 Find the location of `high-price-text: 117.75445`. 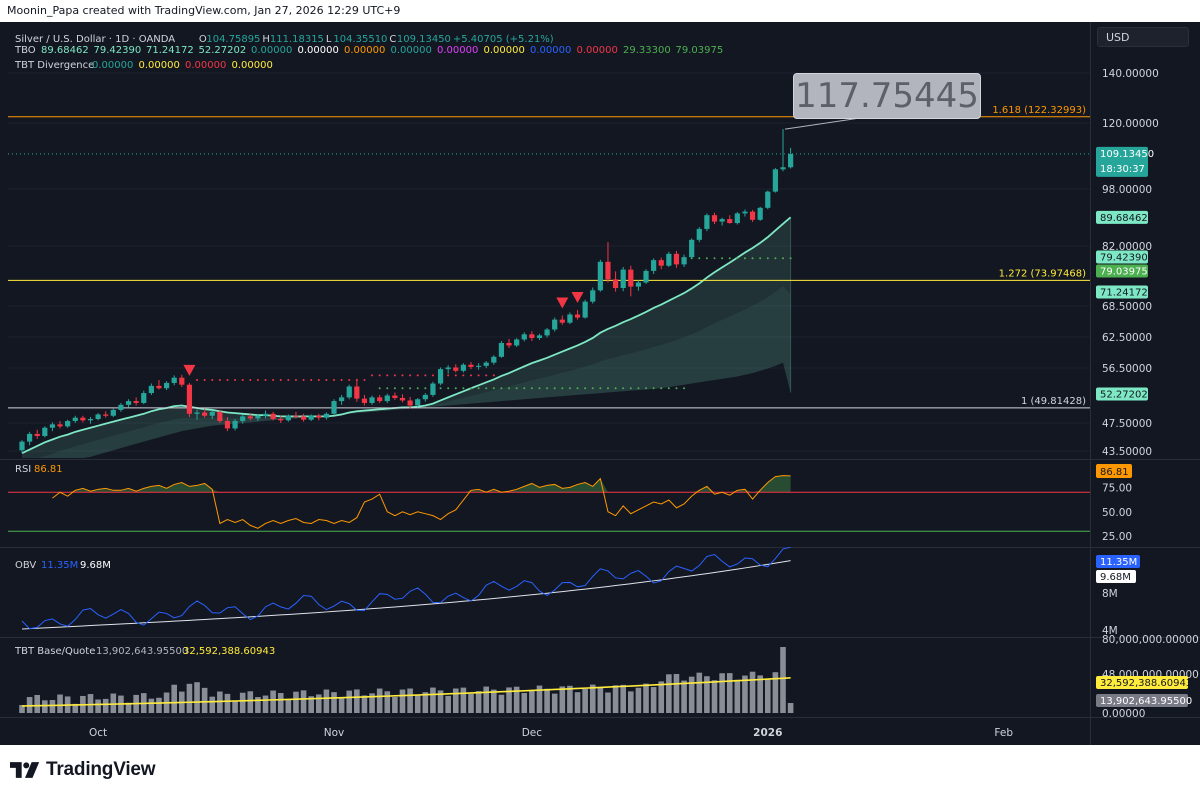

high-price-text: 117.75445 is located at coordinates (887, 96).